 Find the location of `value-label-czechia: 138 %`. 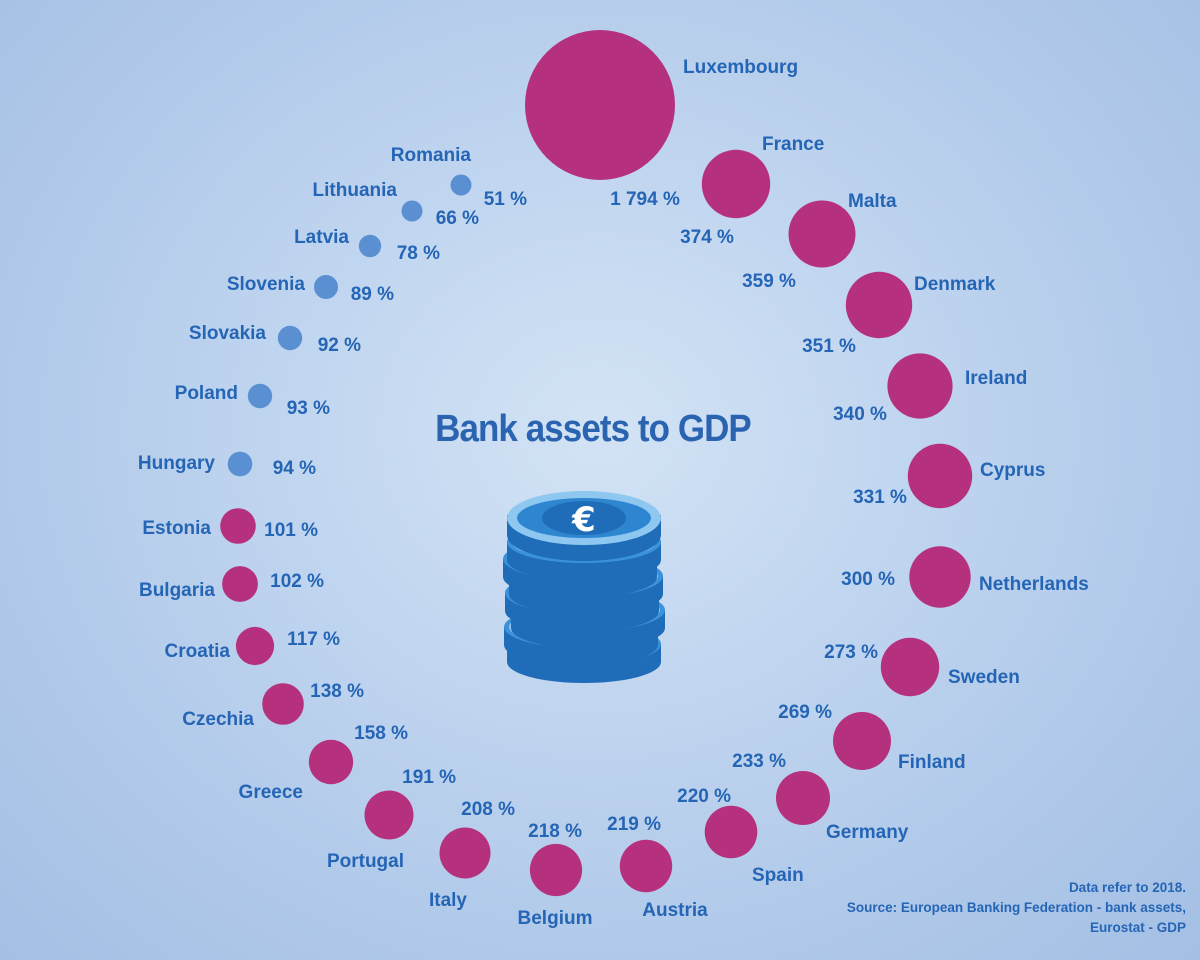

value-label-czechia: 138 % is located at coordinates (337, 691).